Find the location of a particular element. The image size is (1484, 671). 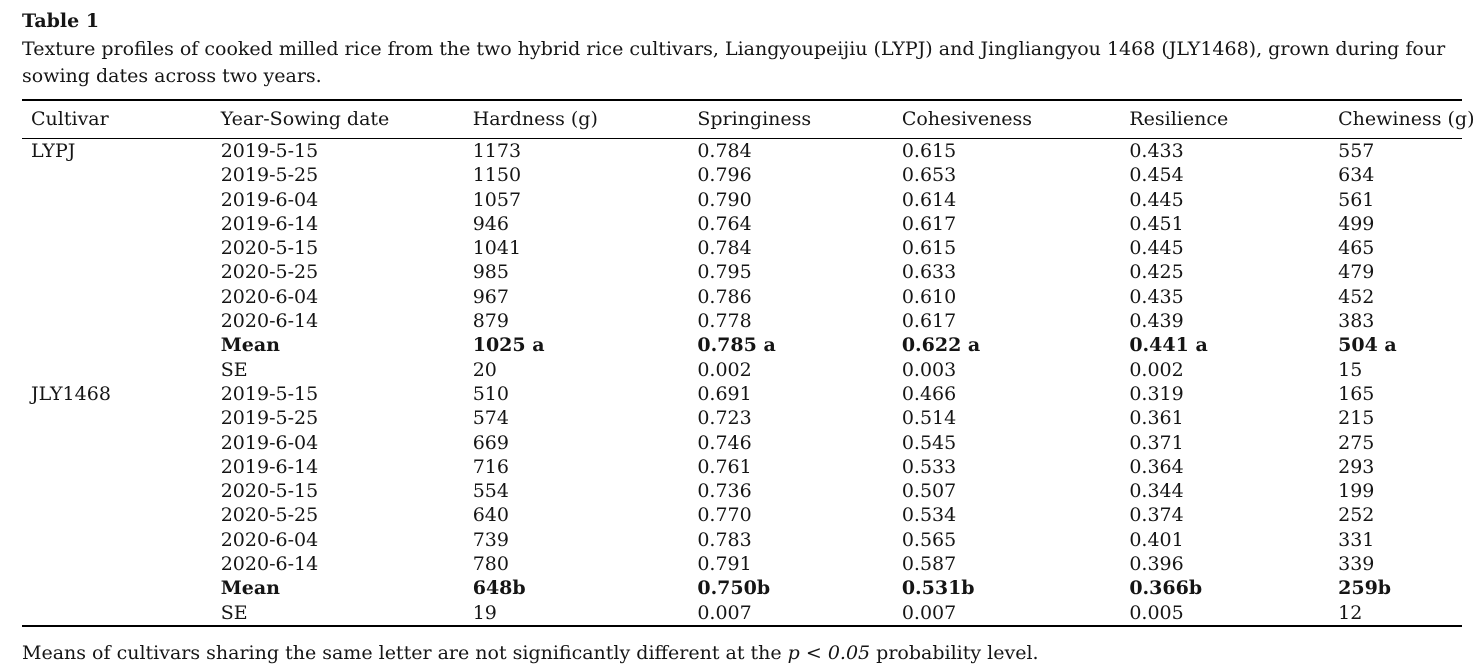

cell-chewiness: 252 is located at coordinates (1356, 515).